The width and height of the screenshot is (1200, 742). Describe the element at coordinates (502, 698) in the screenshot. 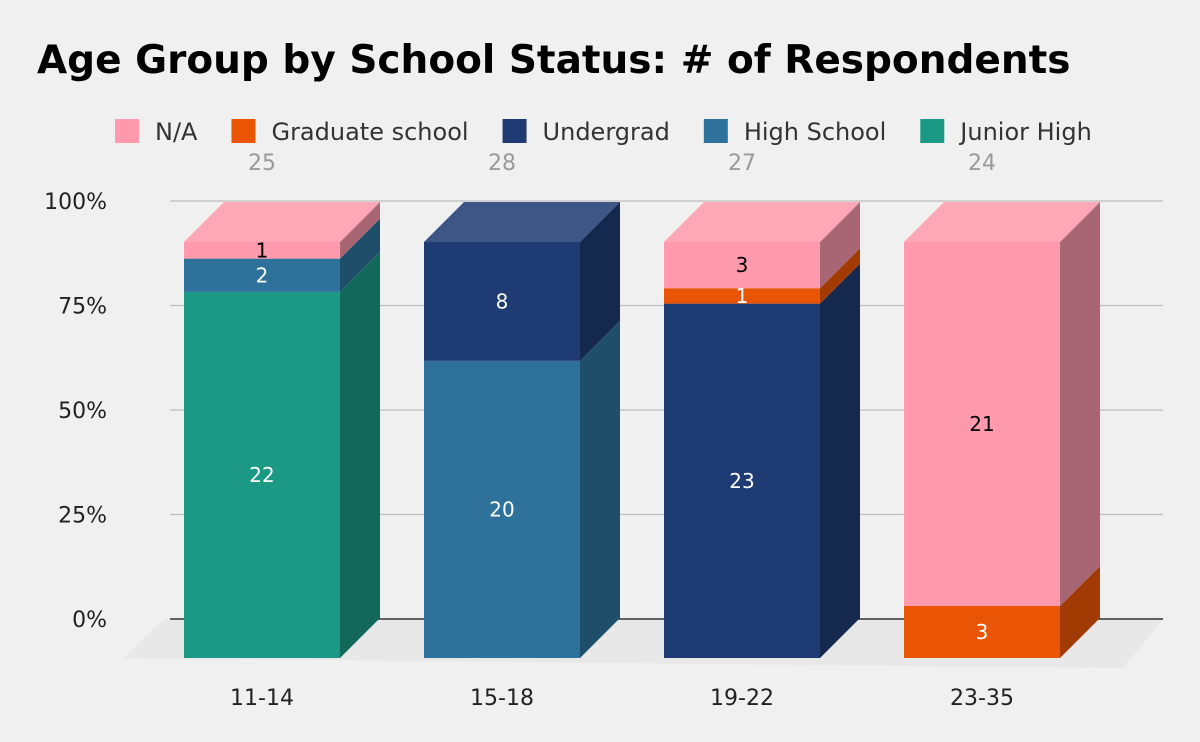

I see `x-tick-label: 15-18` at that location.